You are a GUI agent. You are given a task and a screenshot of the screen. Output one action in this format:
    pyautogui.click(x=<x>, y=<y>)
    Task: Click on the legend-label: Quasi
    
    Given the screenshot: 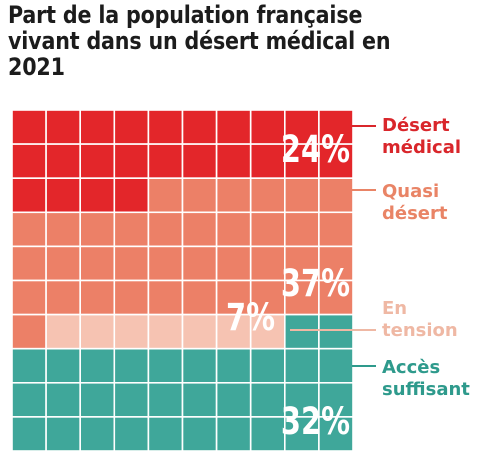 What is the action you would take?
    pyautogui.click(x=410, y=191)
    